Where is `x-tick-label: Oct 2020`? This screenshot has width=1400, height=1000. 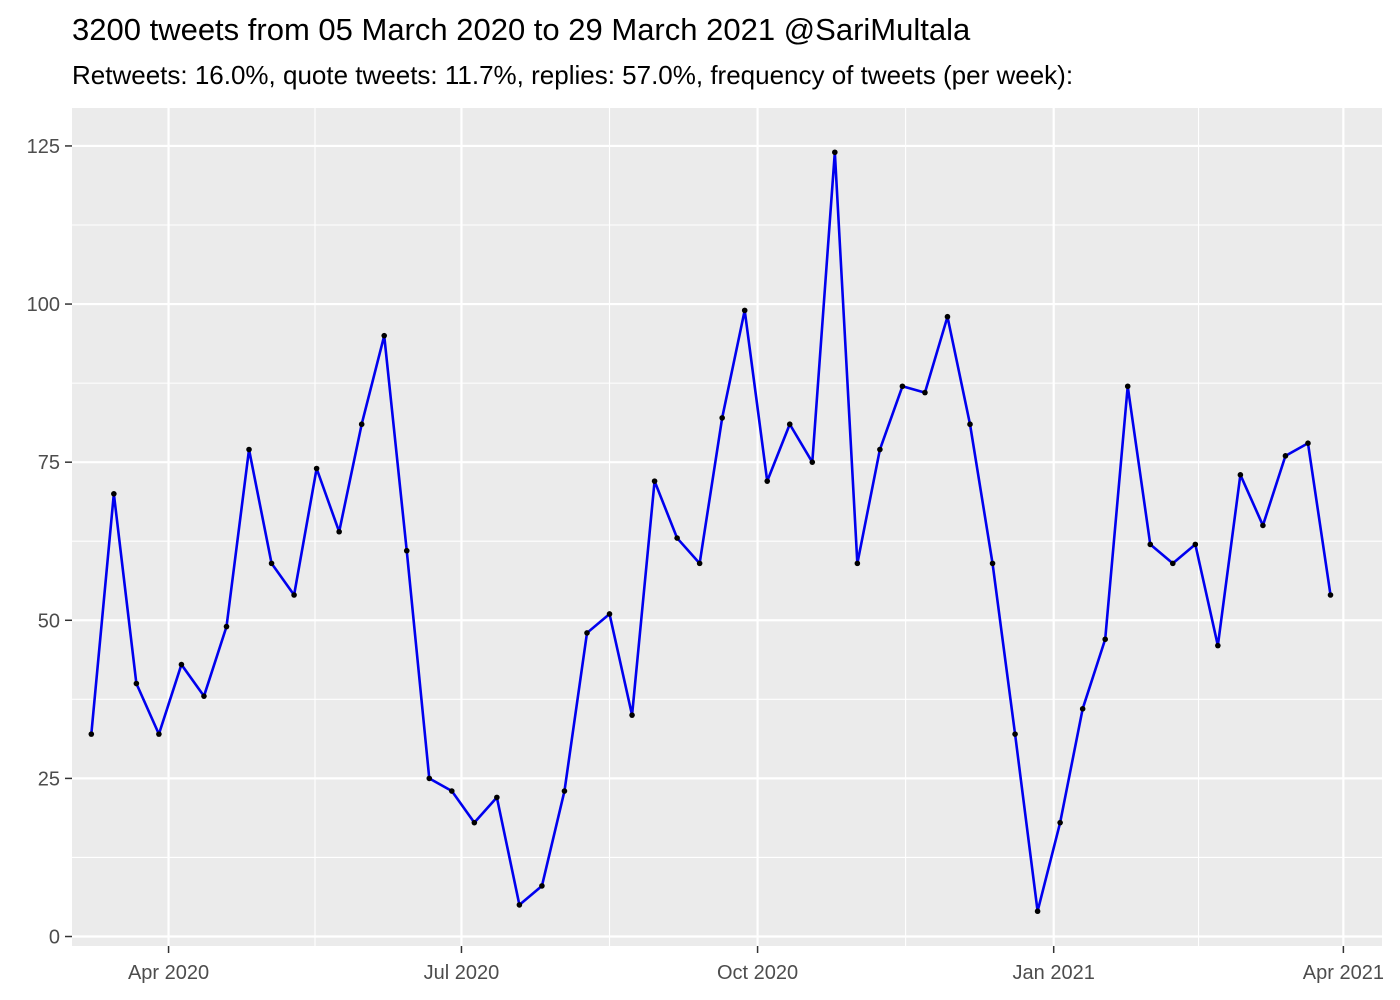 x-tick-label: Oct 2020 is located at coordinates (757, 973).